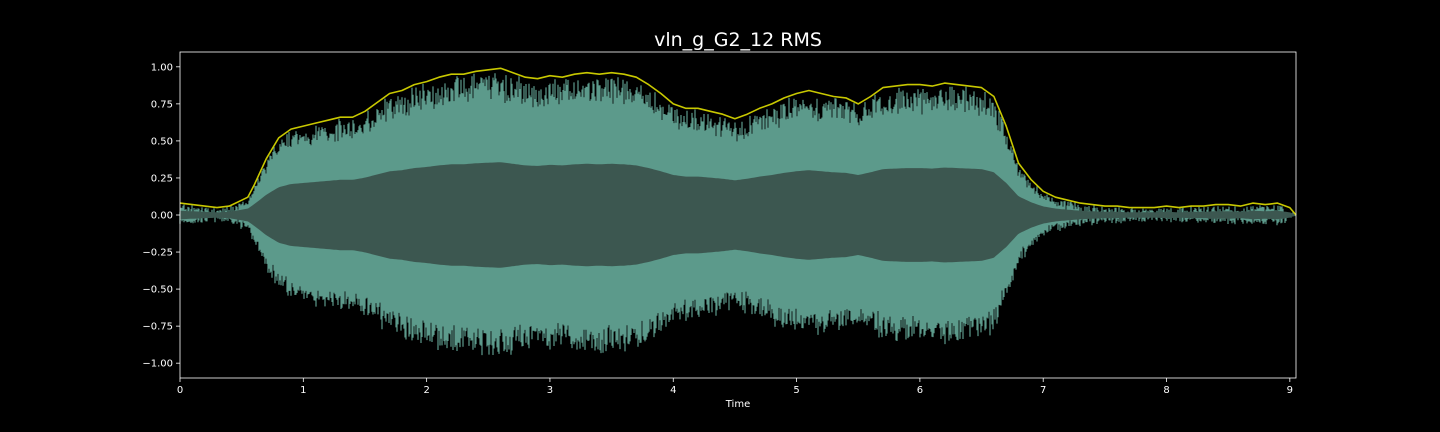  I want to click on y-tick-label: 0.25, so click(162, 178).